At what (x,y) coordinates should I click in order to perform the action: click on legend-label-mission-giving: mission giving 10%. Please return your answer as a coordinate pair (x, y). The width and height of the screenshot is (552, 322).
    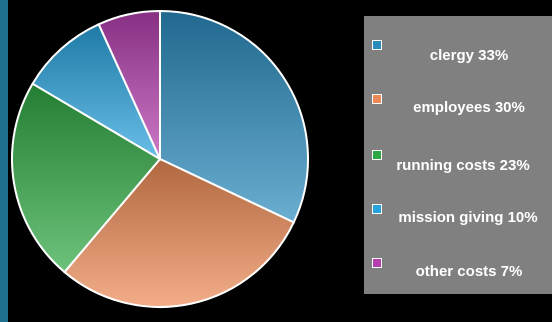
    Looking at the image, I should click on (468, 217).